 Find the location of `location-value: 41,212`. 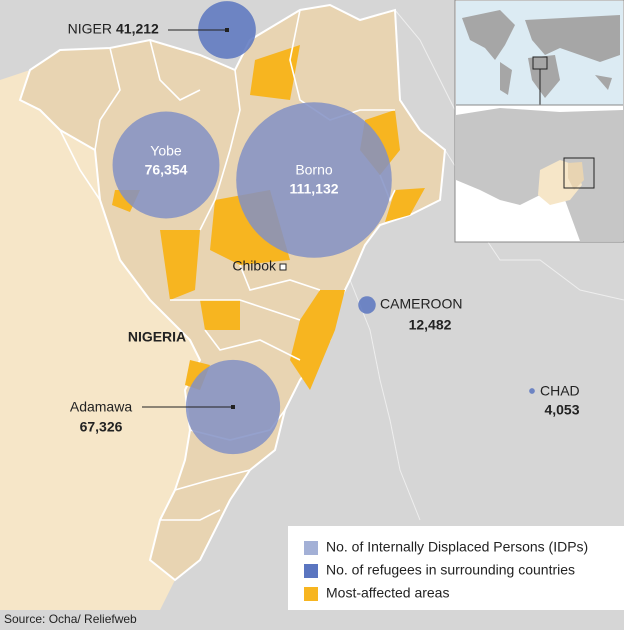

location-value: 41,212 is located at coordinates (137, 29).